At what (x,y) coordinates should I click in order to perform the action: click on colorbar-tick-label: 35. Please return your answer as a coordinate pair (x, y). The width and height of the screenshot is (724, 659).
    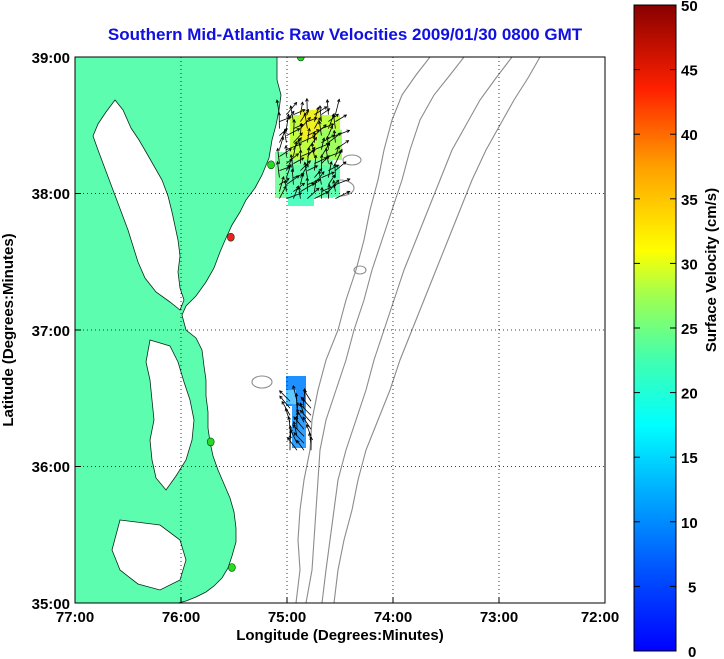
    Looking at the image, I should click on (689, 200).